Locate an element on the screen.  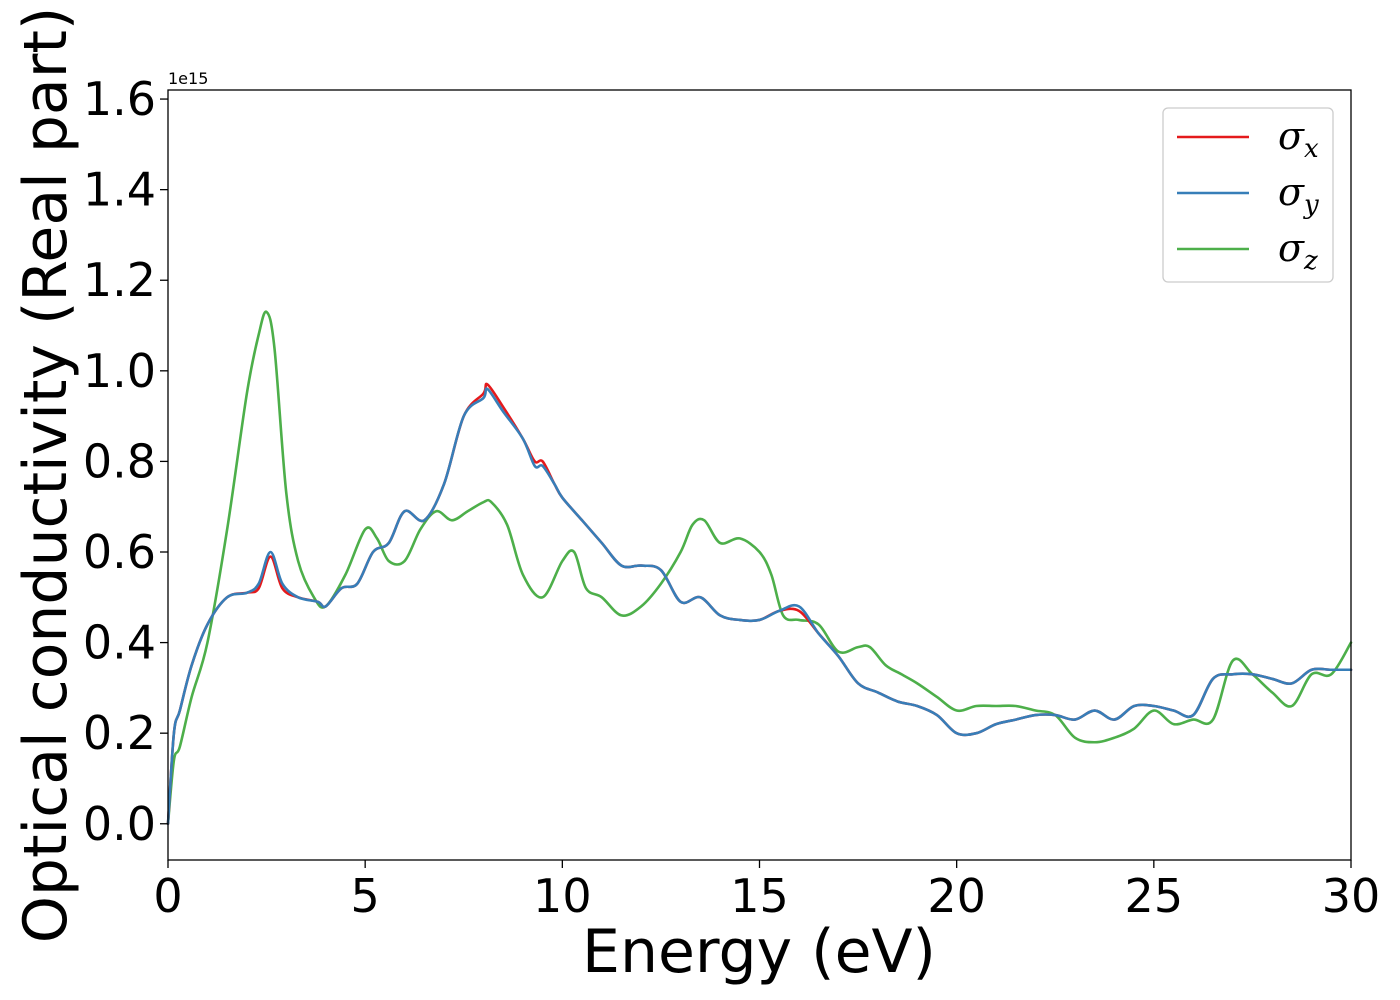
x-tick-label: 10 is located at coordinates (562, 896).